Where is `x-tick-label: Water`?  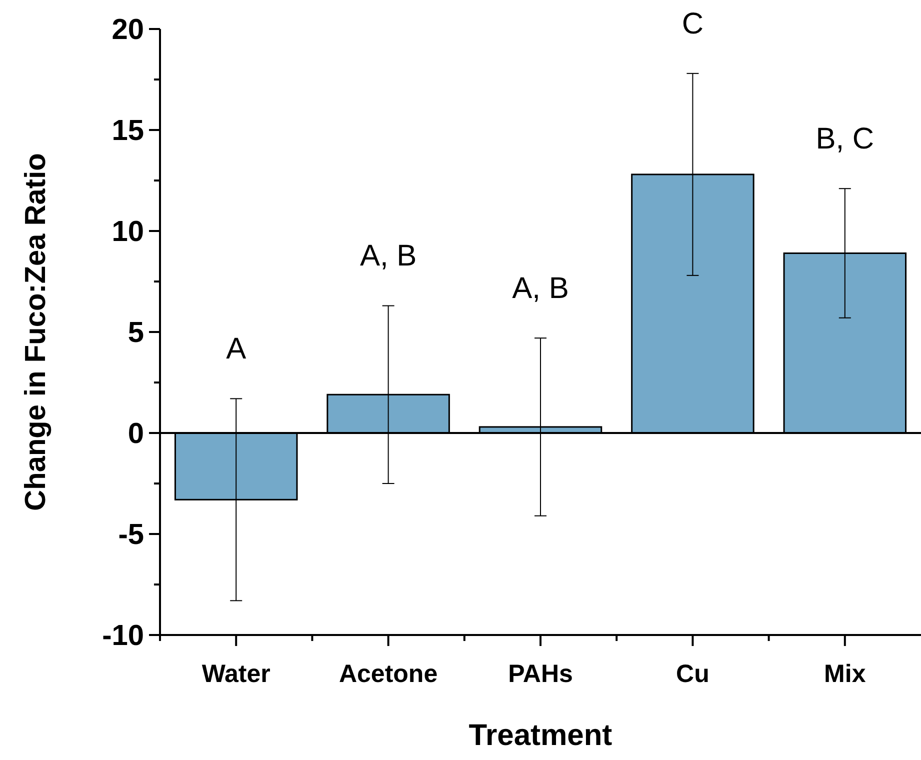
x-tick-label: Water is located at coordinates (236, 674).